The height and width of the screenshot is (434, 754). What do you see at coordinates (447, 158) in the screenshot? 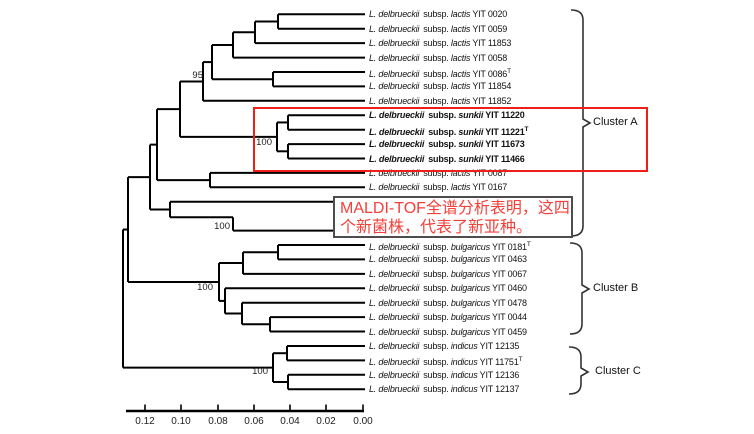
I see `taxon-label: L. delbrueckii subsp. sunkii YIT 11466` at bounding box center [447, 158].